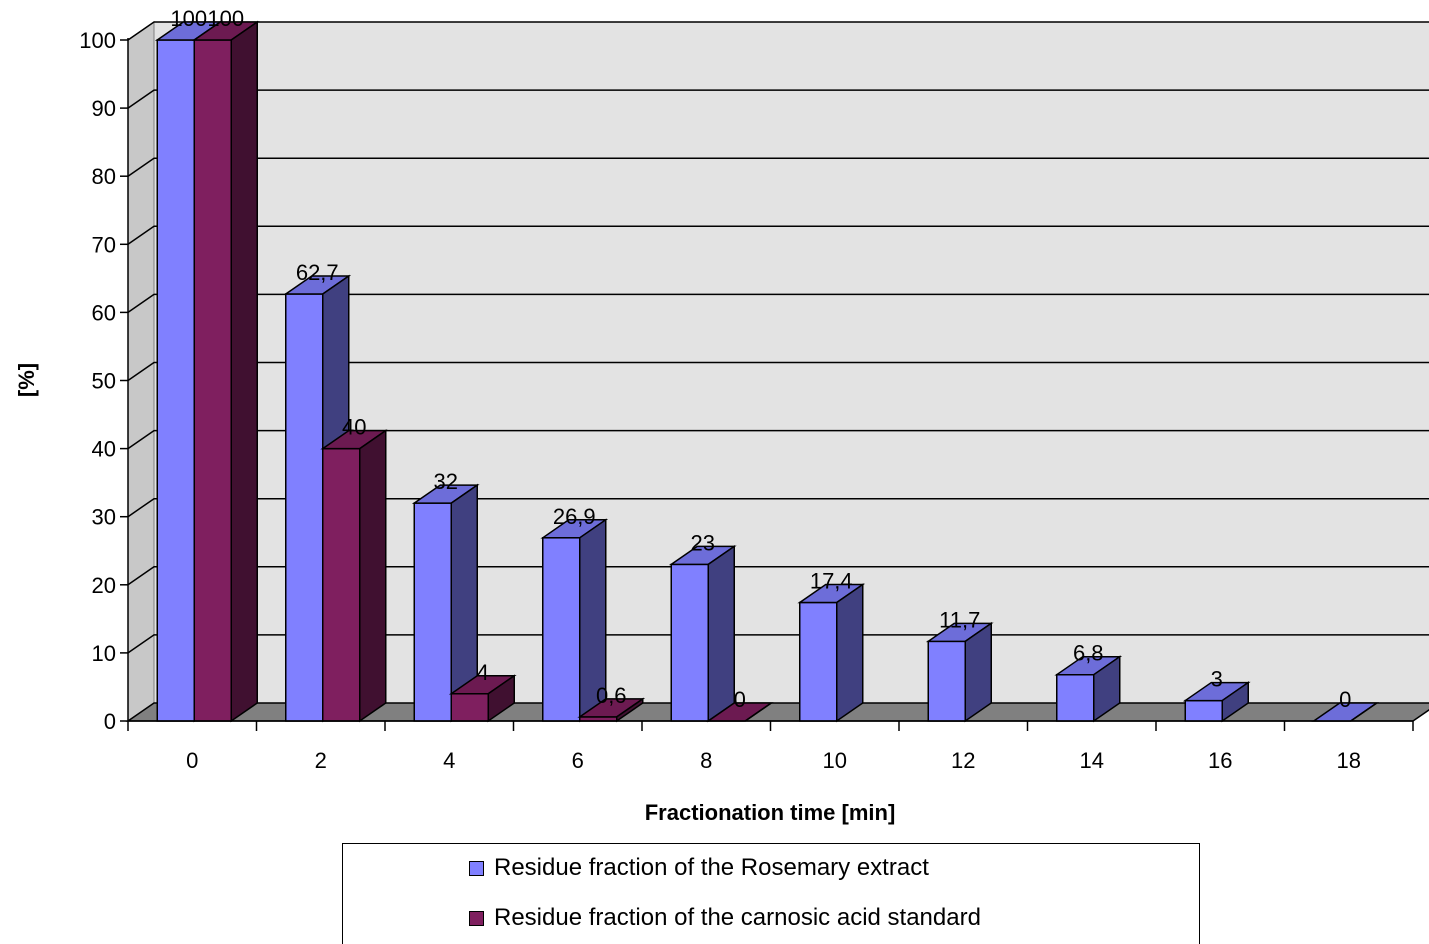 The height and width of the screenshot is (944, 1429). What do you see at coordinates (1088, 653) in the screenshot?
I see `data-label: 6,8` at bounding box center [1088, 653].